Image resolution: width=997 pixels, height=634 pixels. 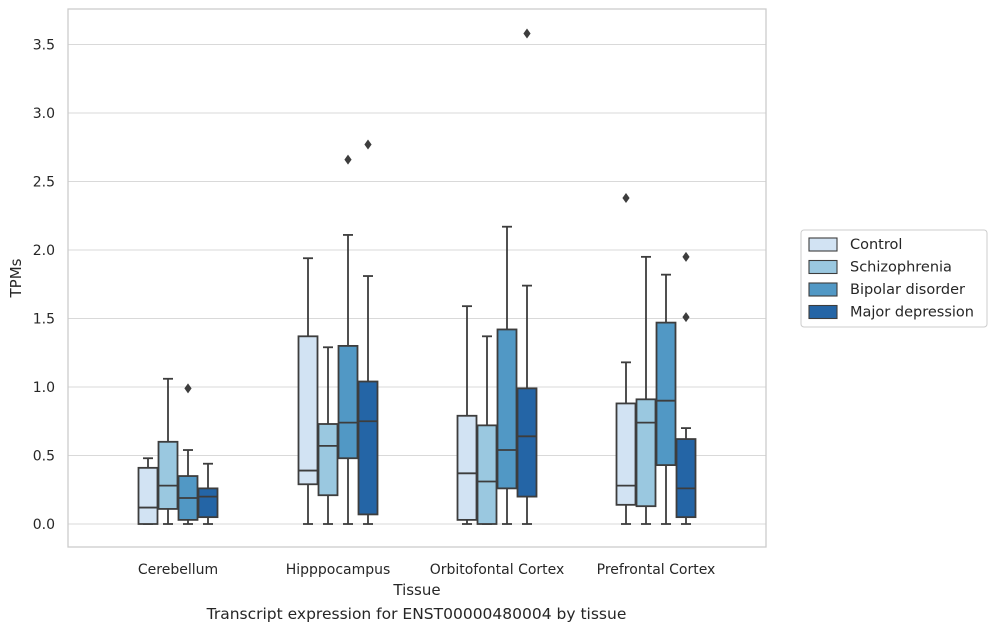 I want to click on y-tick-label: 2.0, so click(x=44, y=251).